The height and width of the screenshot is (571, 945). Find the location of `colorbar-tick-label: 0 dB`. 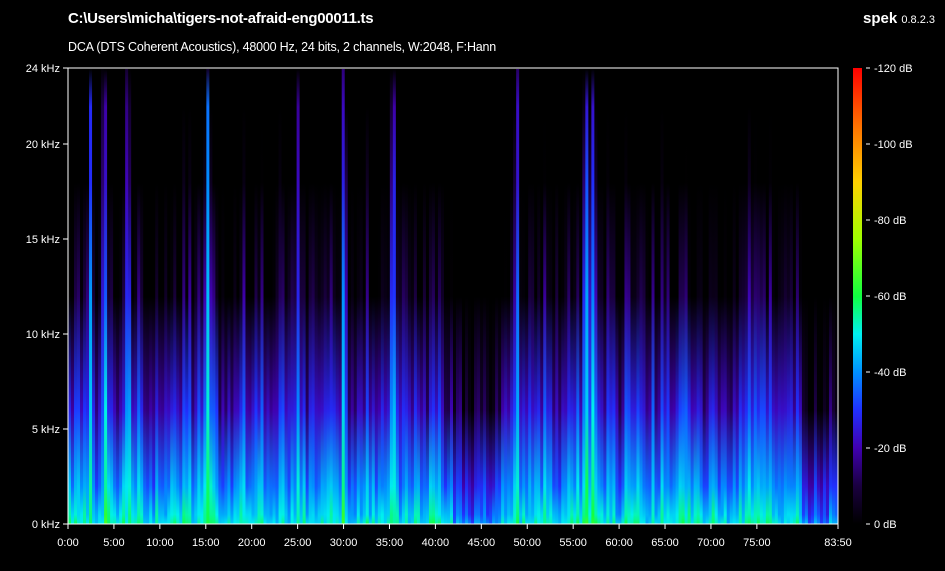

colorbar-tick-label: 0 dB is located at coordinates (885, 525).